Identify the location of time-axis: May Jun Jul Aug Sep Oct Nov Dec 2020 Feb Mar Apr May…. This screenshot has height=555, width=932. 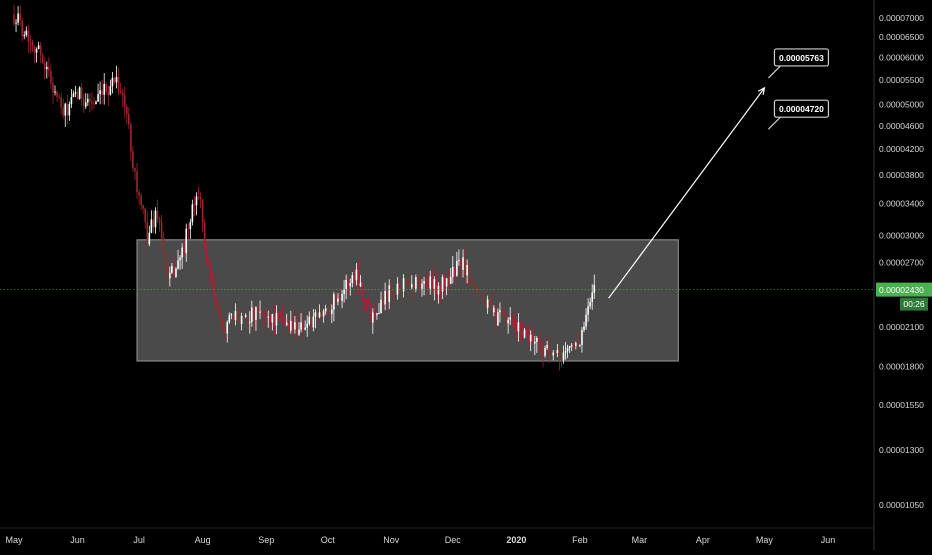
(420, 540).